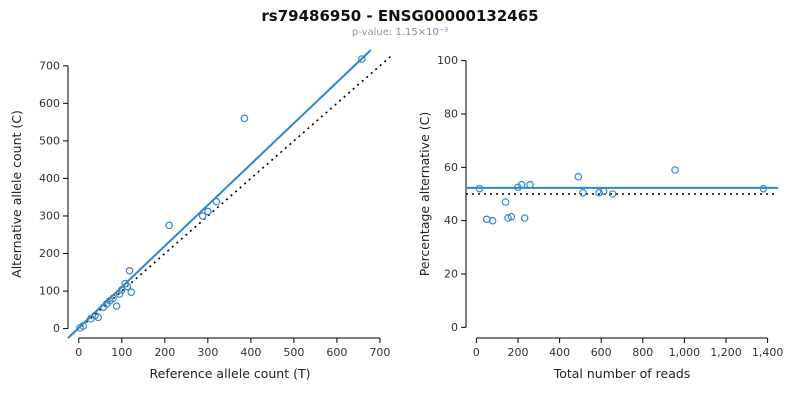  I want to click on x-tick-label: 500, so click(293, 352).